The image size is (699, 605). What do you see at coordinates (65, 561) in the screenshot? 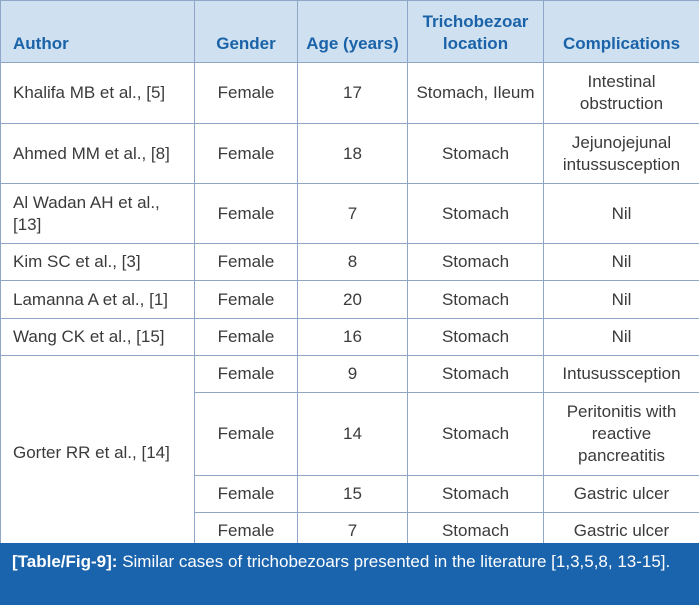
I see `caption-label: [Table/Fig-9]:` at bounding box center [65, 561].